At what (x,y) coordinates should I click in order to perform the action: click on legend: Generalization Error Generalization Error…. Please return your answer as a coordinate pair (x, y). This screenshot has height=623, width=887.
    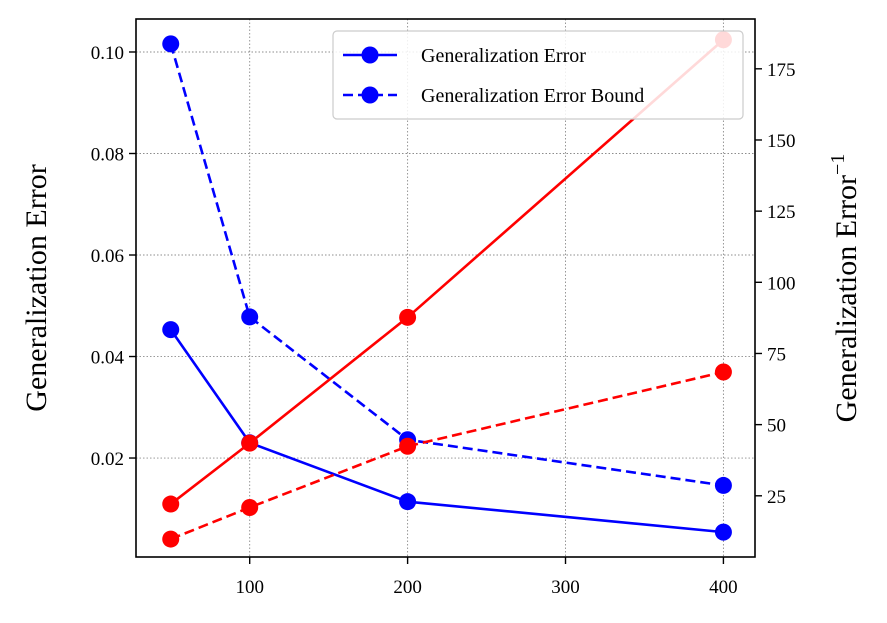
    Looking at the image, I should click on (538, 75).